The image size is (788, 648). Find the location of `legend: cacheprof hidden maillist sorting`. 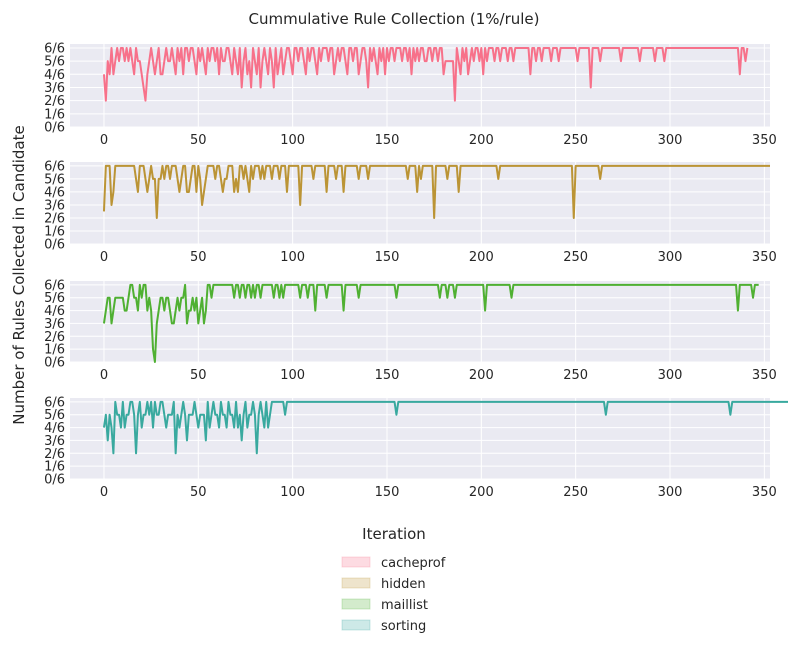

legend: cacheprof hidden maillist sorting is located at coordinates (393, 595).